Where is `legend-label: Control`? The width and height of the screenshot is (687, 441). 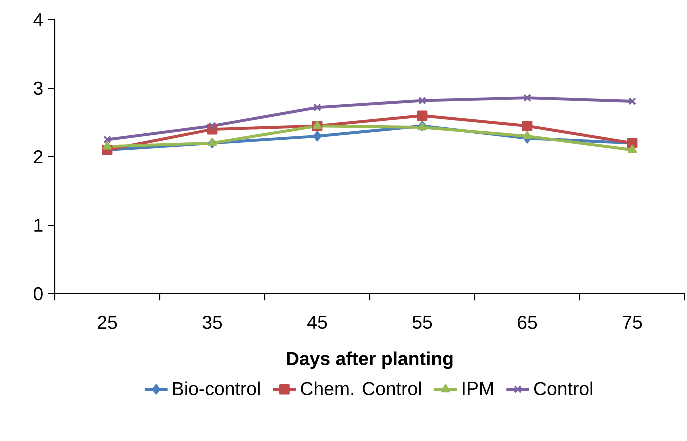 legend-label: Control is located at coordinates (563, 389).